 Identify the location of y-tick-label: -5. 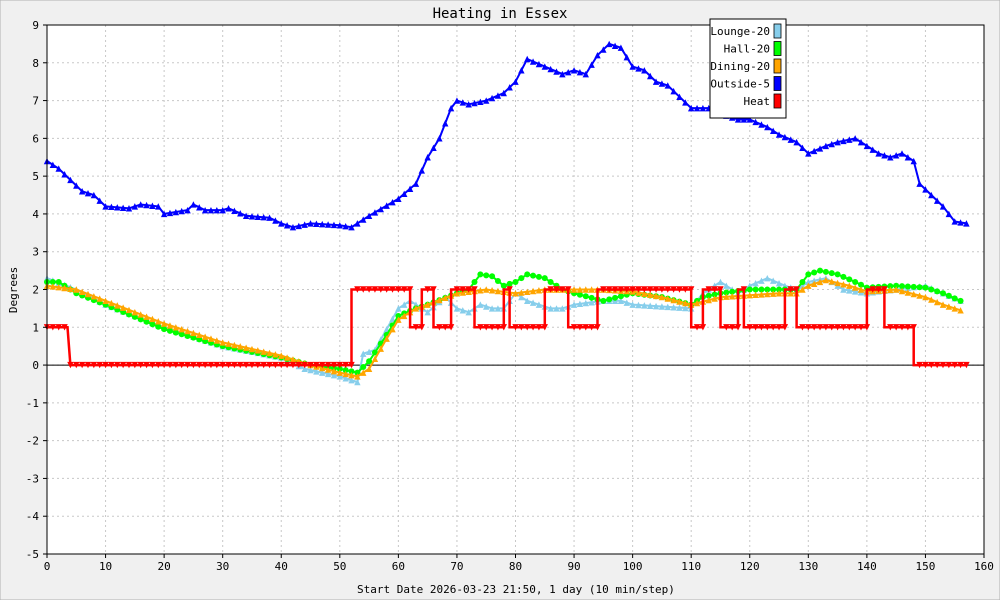
(32, 554).